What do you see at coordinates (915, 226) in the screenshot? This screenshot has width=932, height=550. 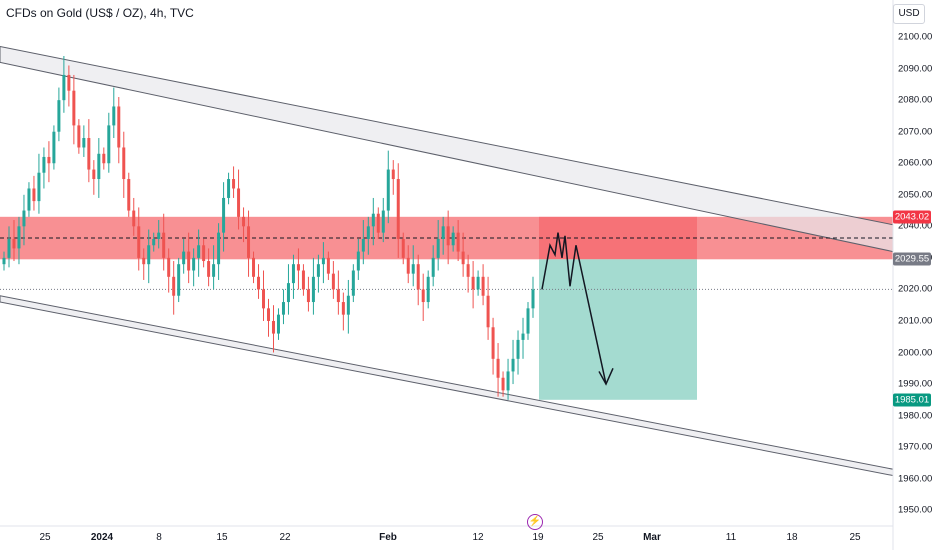 I see `price-tick-label: 2040.00` at bounding box center [915, 226].